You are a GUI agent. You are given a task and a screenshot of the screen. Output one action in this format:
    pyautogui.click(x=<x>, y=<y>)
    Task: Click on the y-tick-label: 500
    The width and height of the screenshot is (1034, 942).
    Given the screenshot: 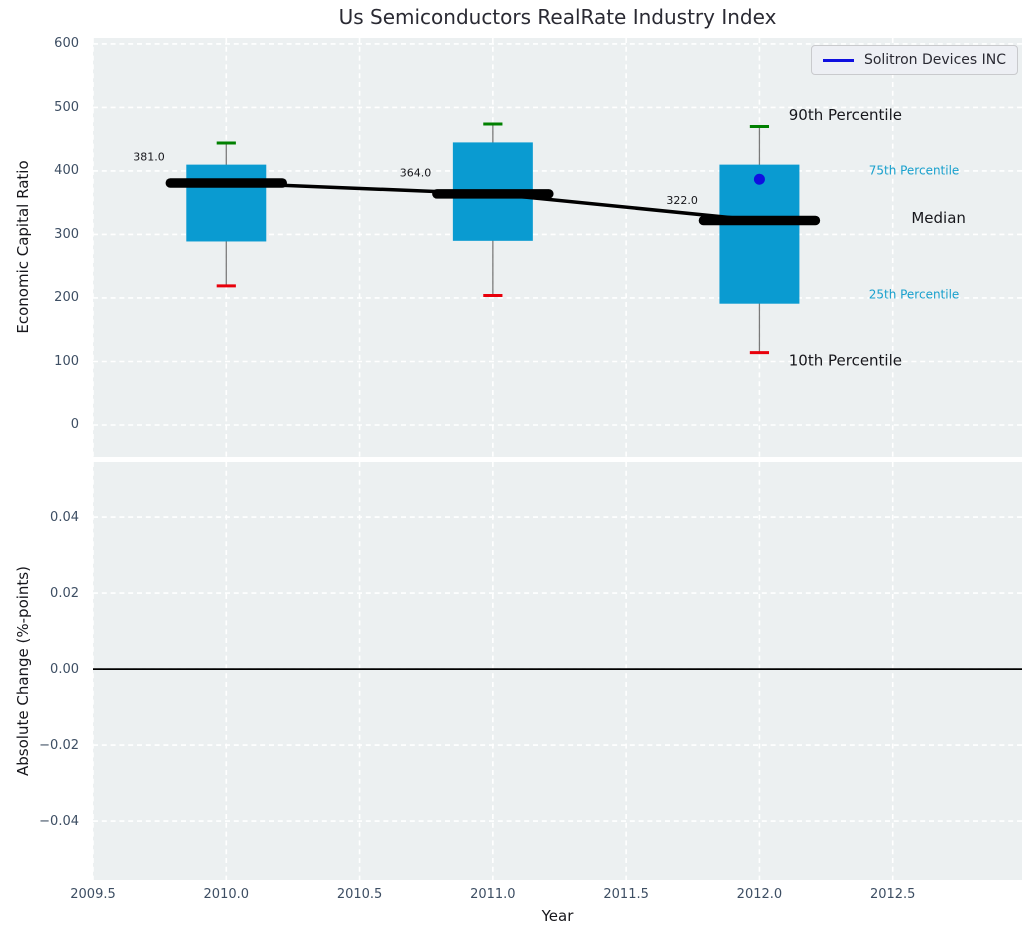 What is the action you would take?
    pyautogui.click(x=66, y=107)
    